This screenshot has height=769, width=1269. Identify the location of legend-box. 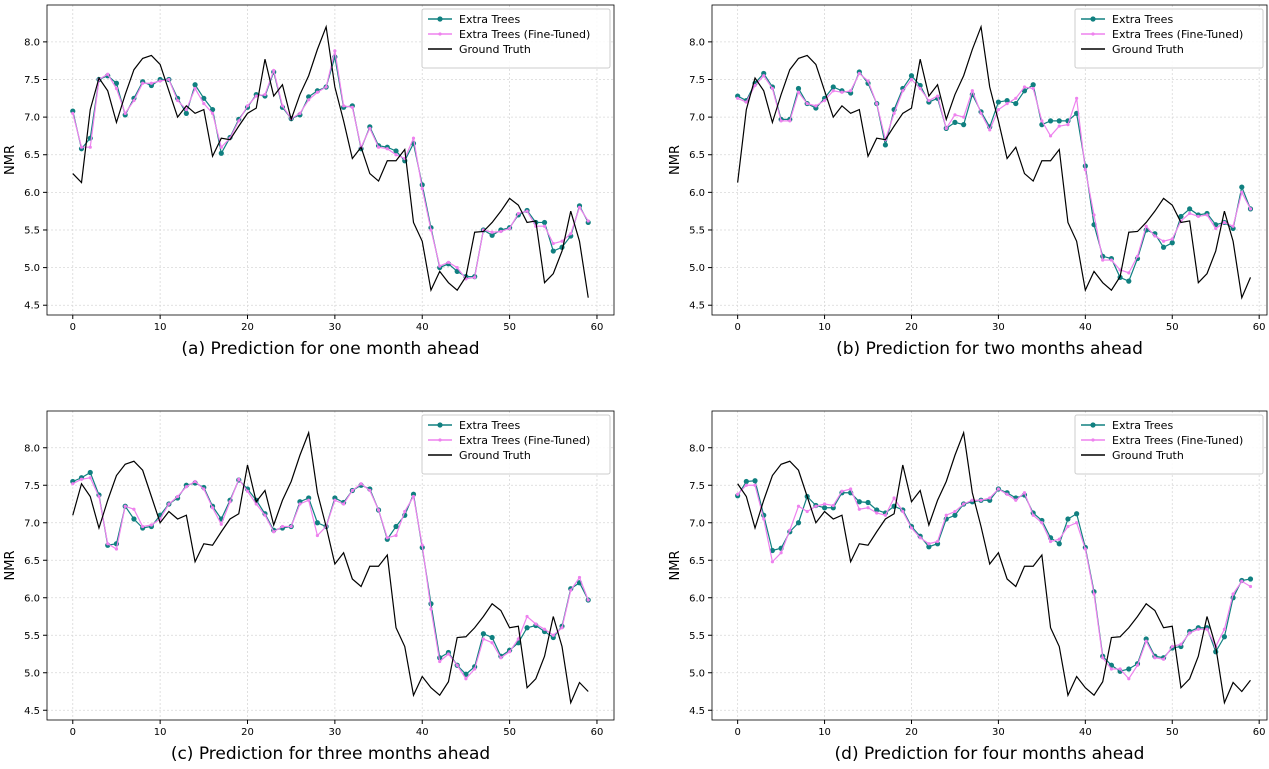
(1169, 444).